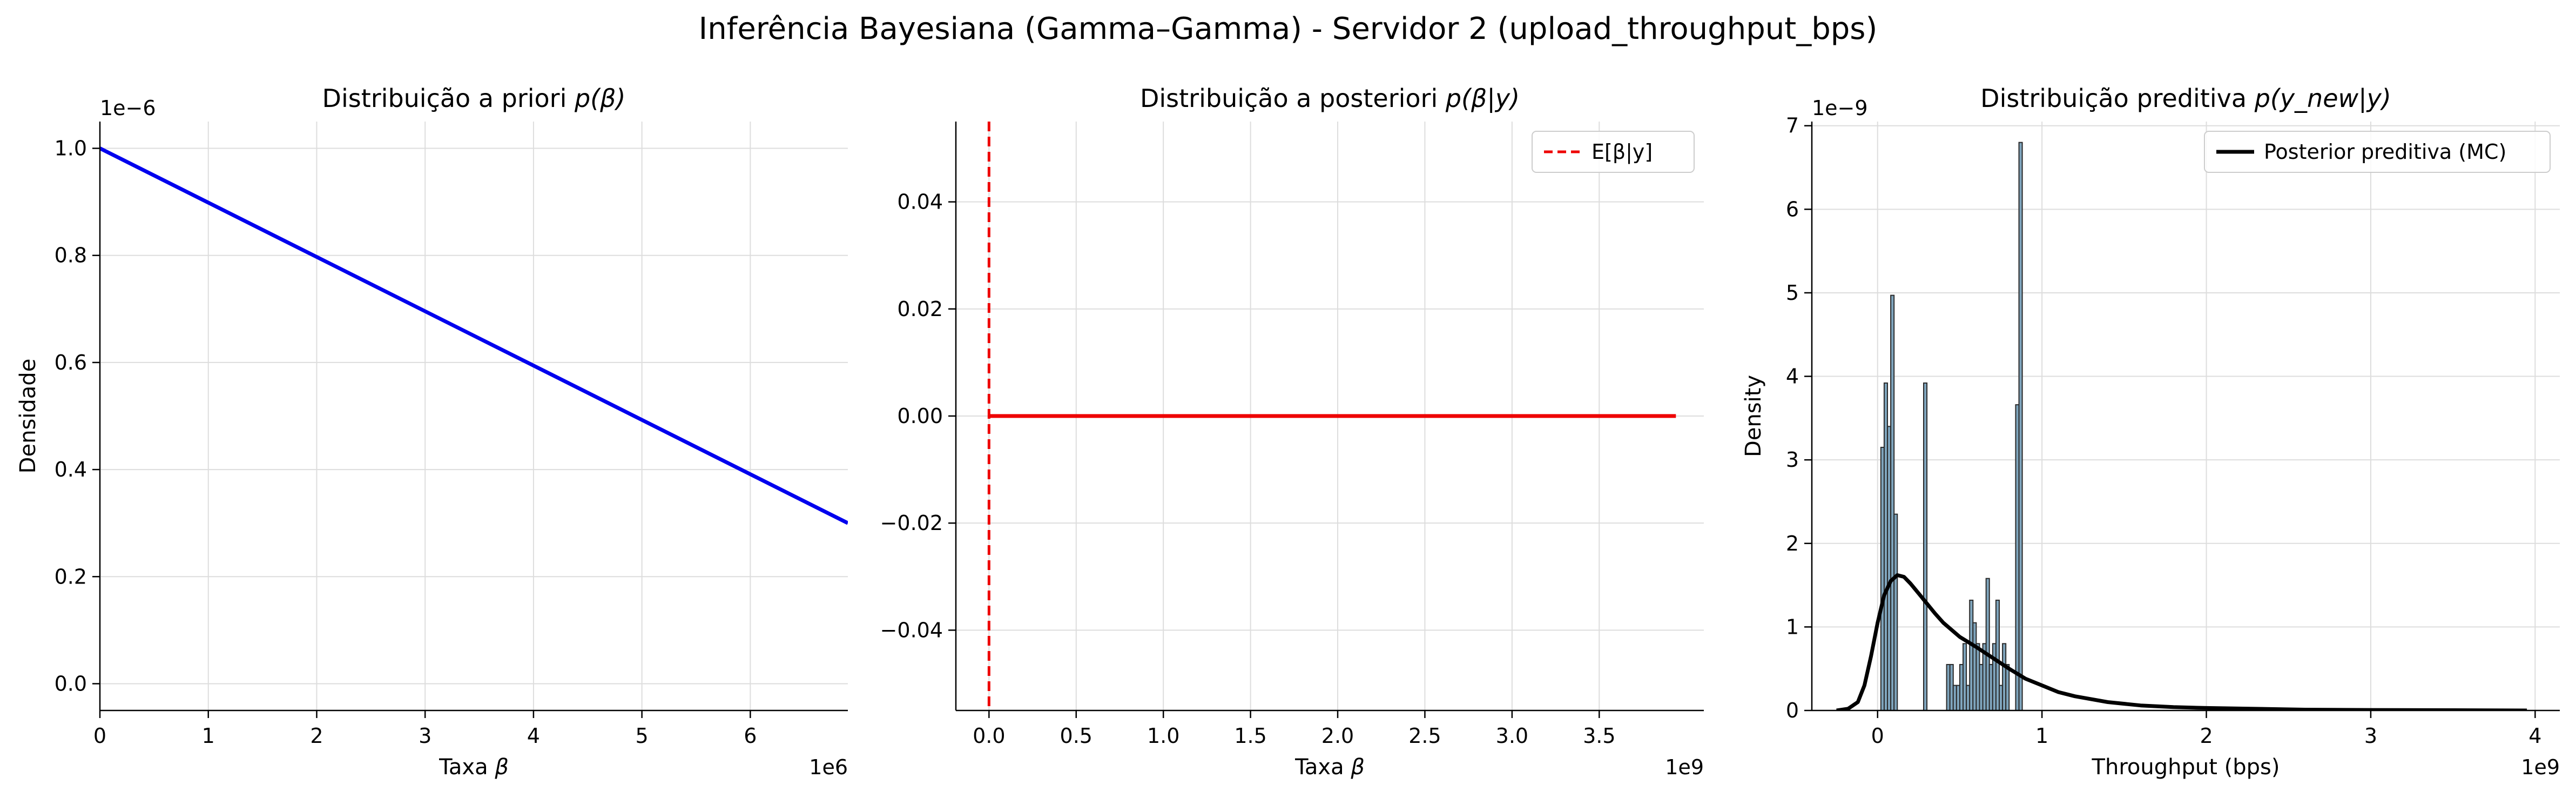  What do you see at coordinates (1337, 736) in the screenshot?
I see `x-tick-label: 2.0` at bounding box center [1337, 736].